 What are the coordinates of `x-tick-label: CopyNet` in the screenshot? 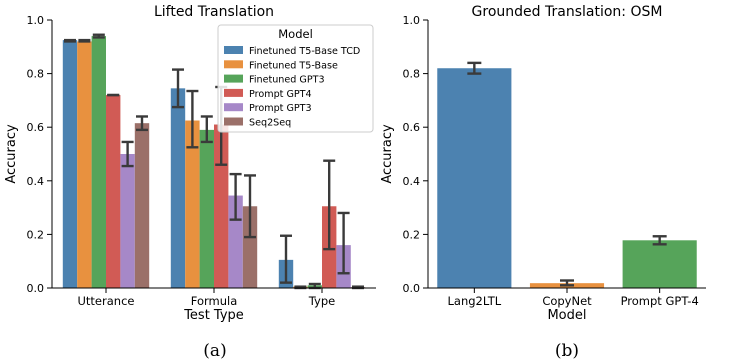 It's located at (567, 301).